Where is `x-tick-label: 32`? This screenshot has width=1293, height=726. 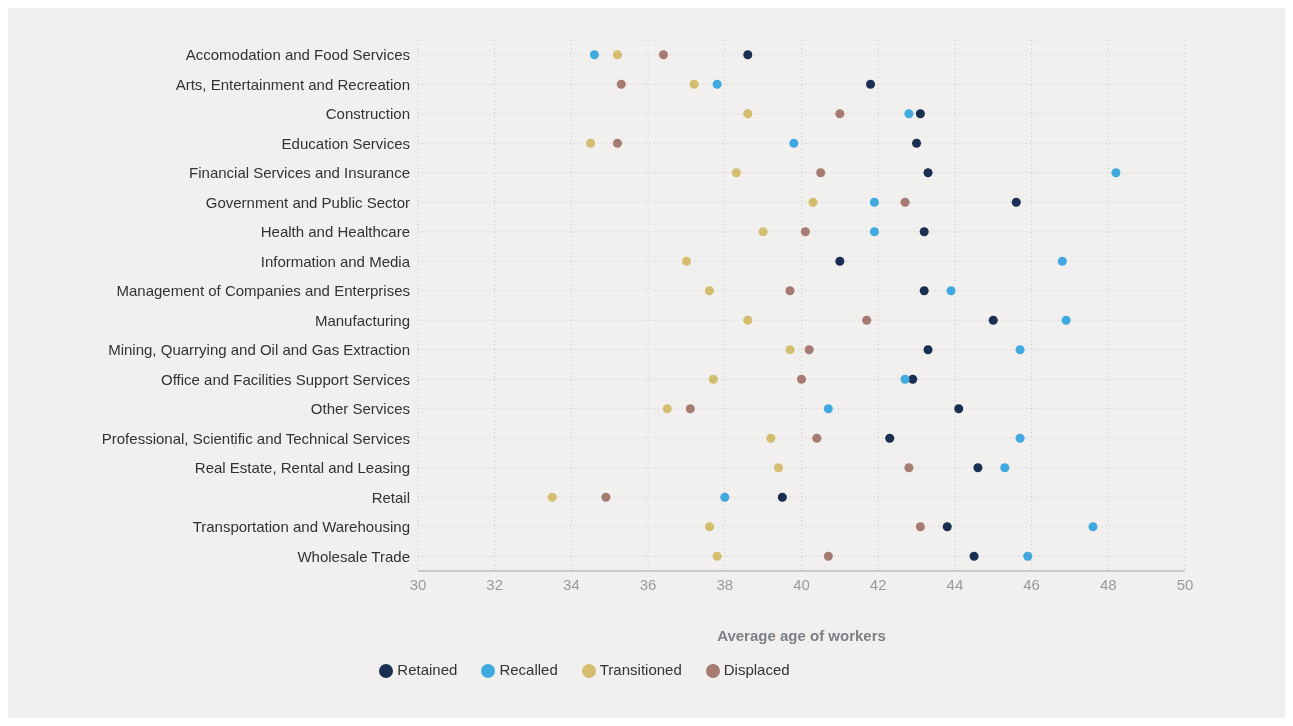
x-tick-label: 32 is located at coordinates (495, 584).